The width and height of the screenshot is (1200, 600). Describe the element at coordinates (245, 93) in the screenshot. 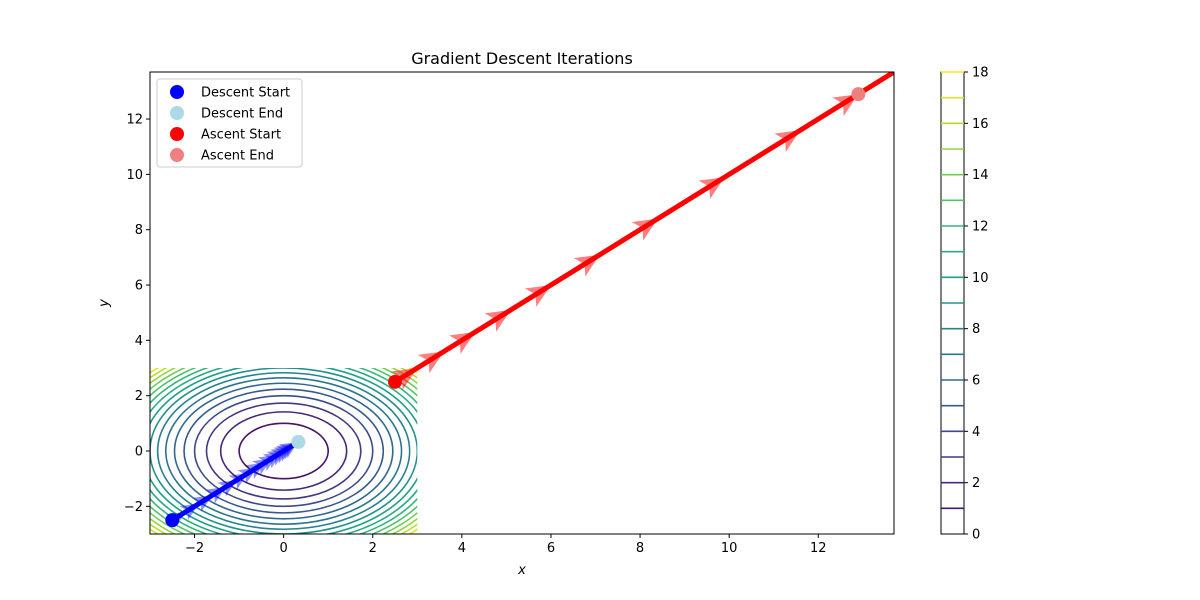

I see `legend-label: Descent Start` at that location.